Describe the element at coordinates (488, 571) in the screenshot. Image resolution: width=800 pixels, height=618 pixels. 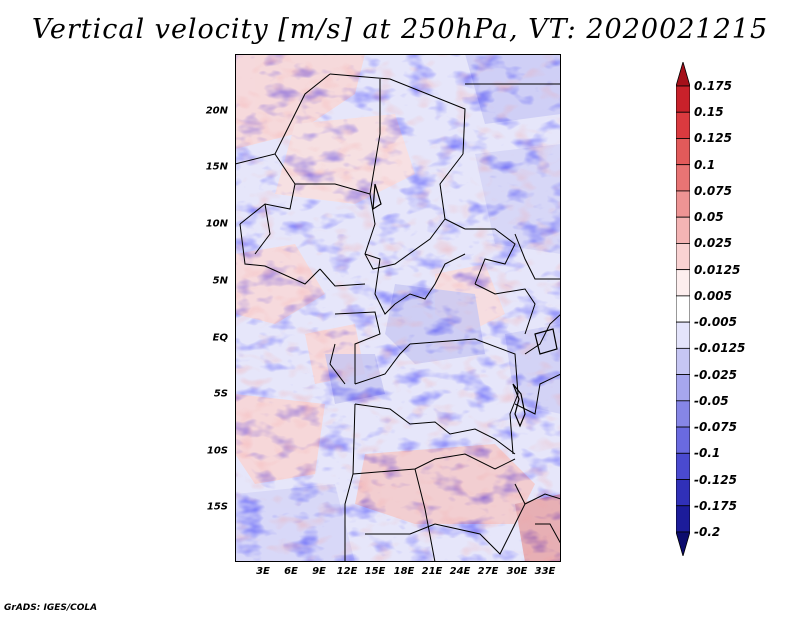
I see `lon-label-27e: 27E` at that location.